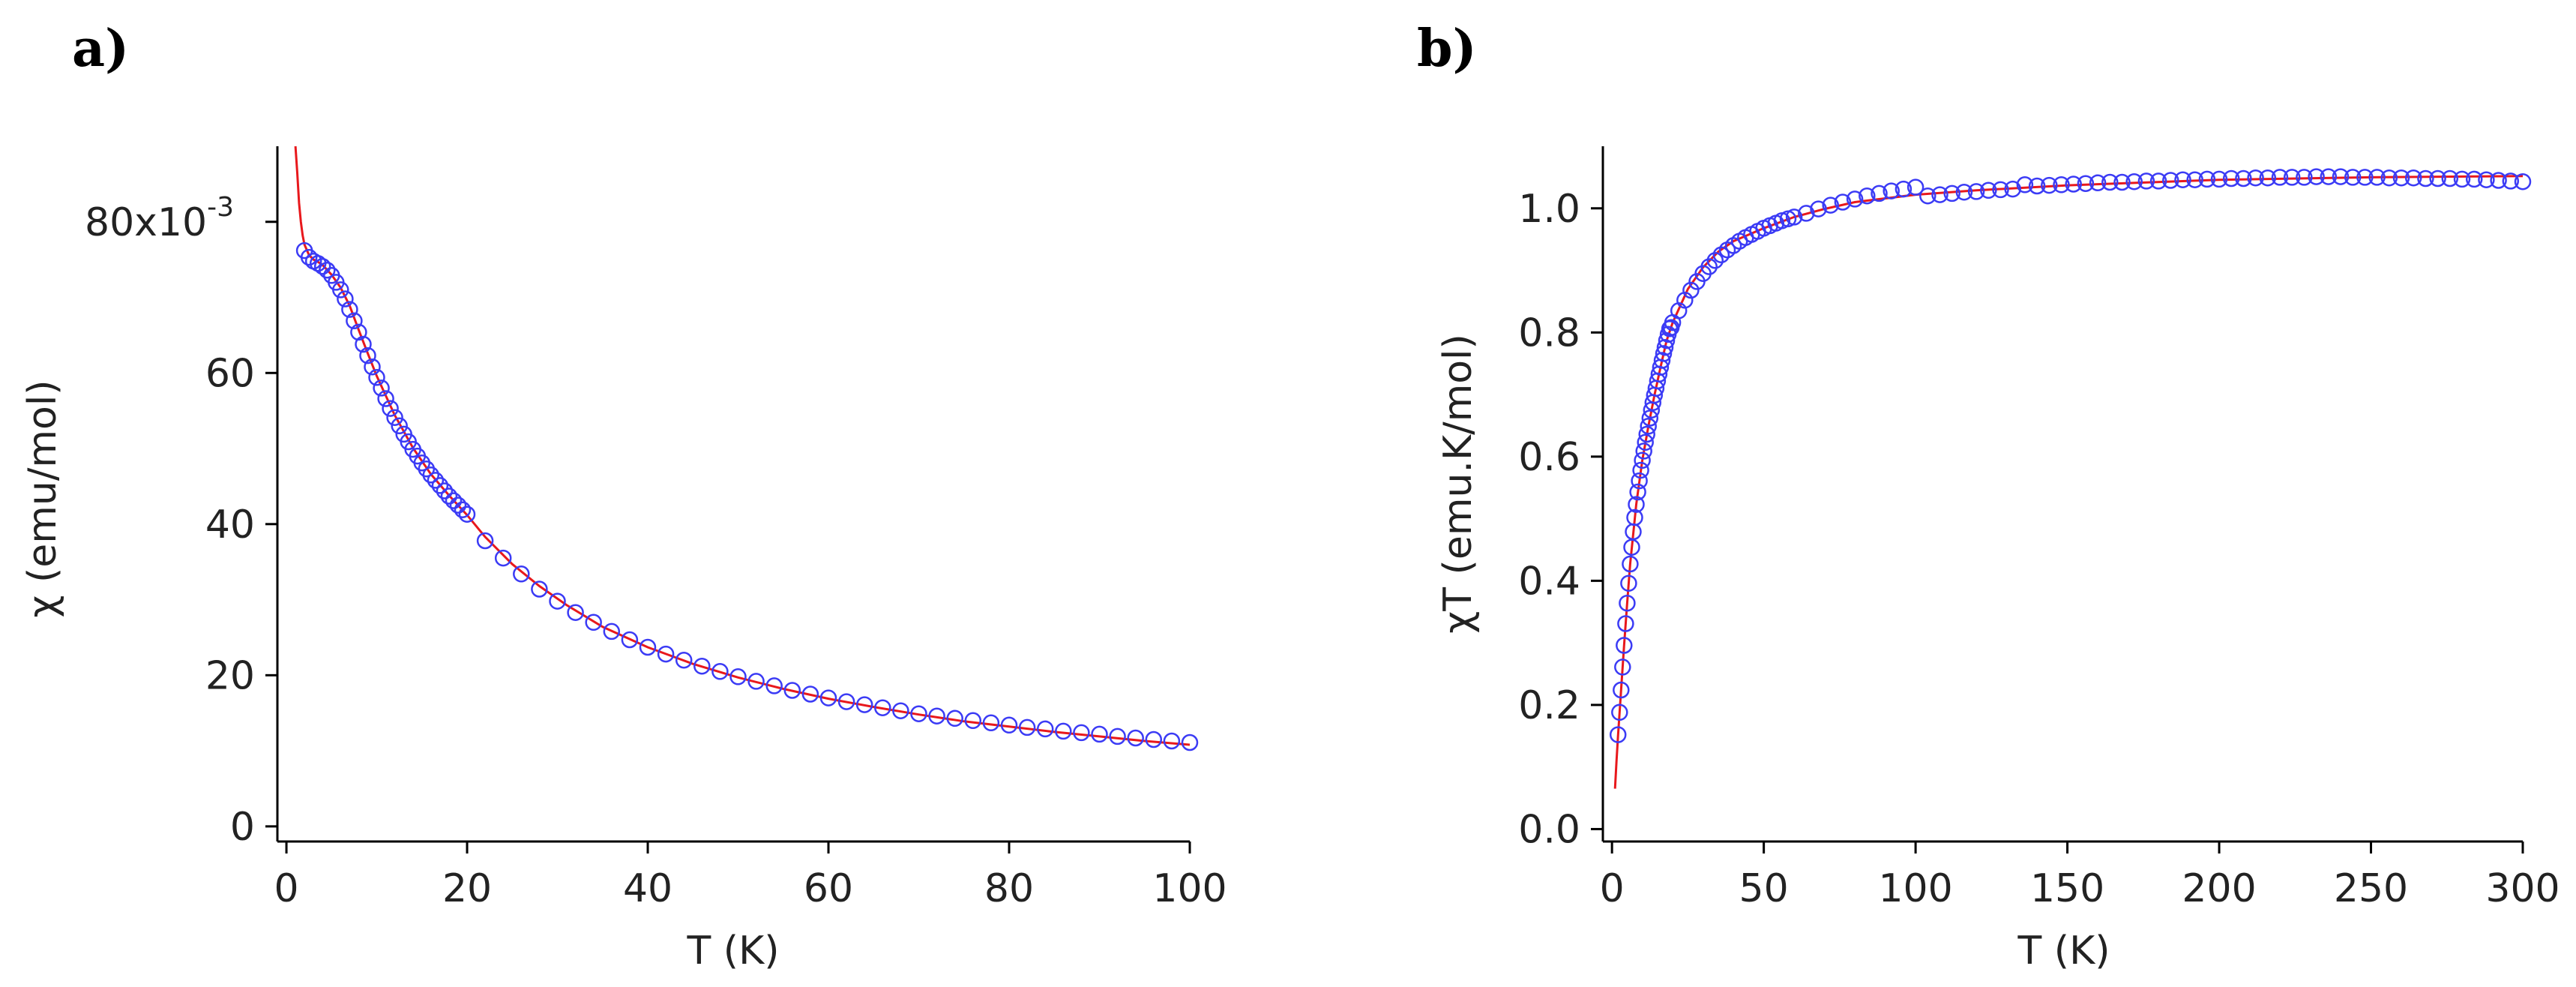  I want to click on panel-label-a: a), so click(100, 49).